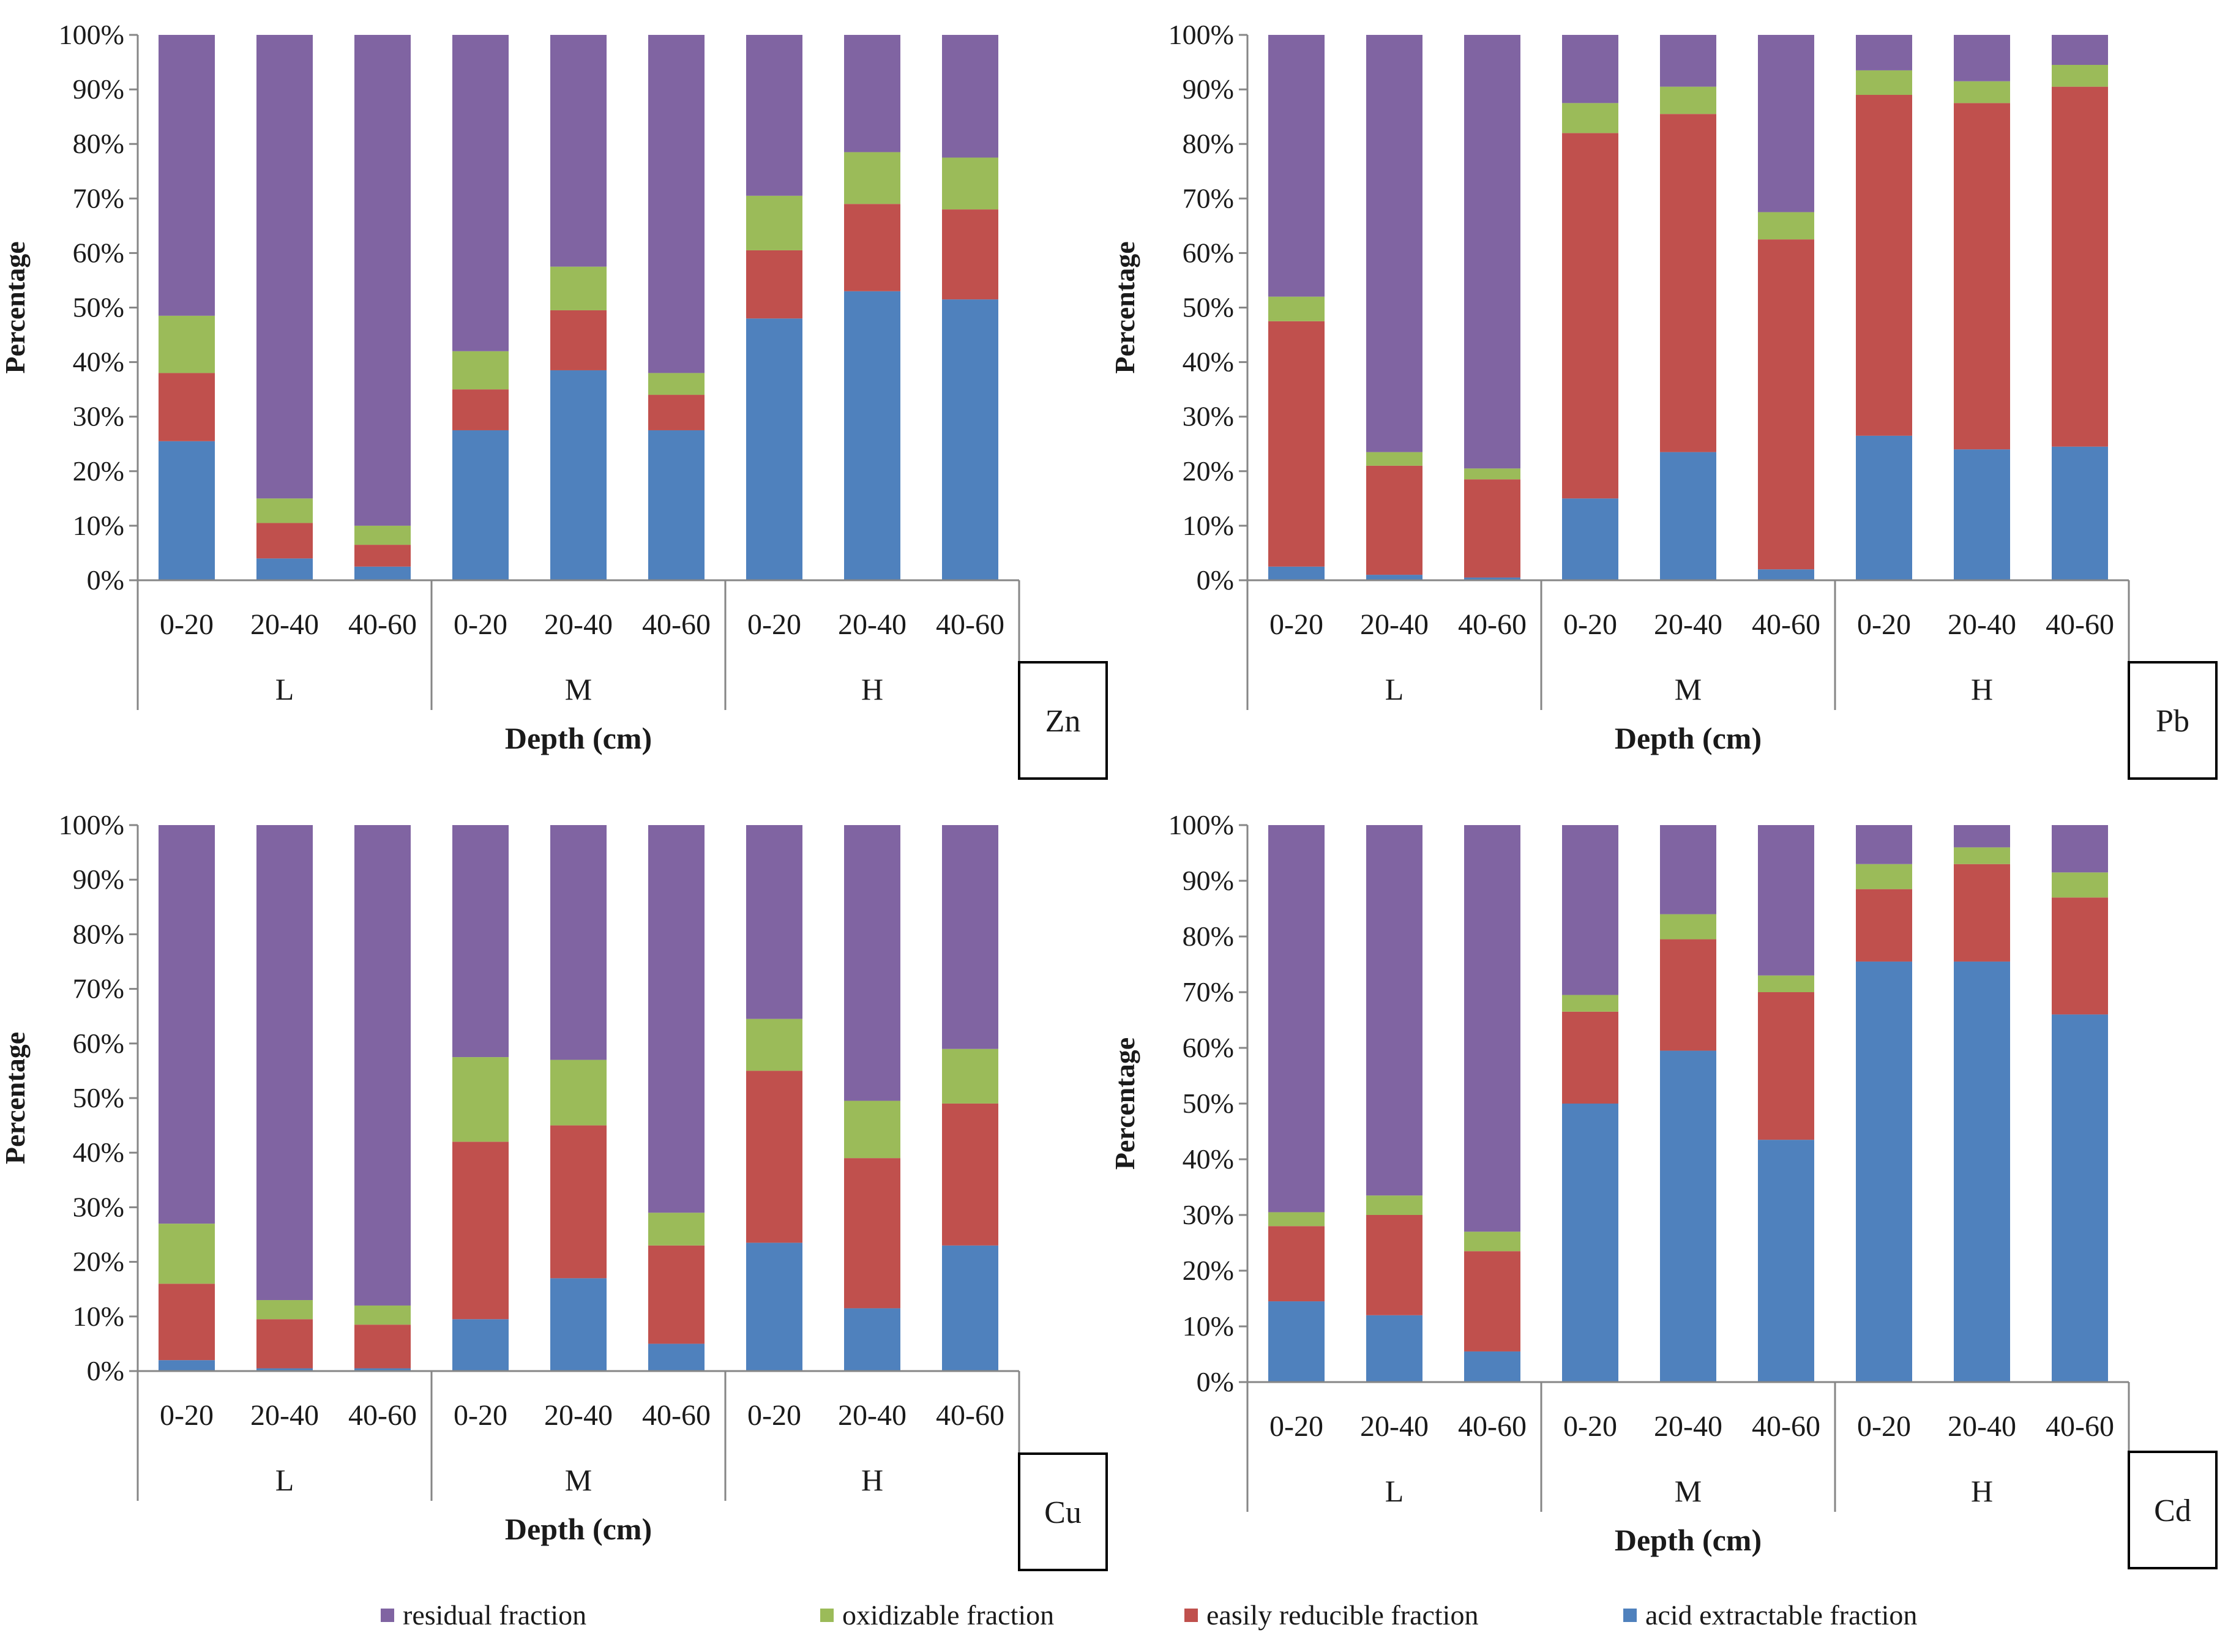  What do you see at coordinates (105, 1370) in the screenshot?
I see `y-tick-label: 0%` at bounding box center [105, 1370].